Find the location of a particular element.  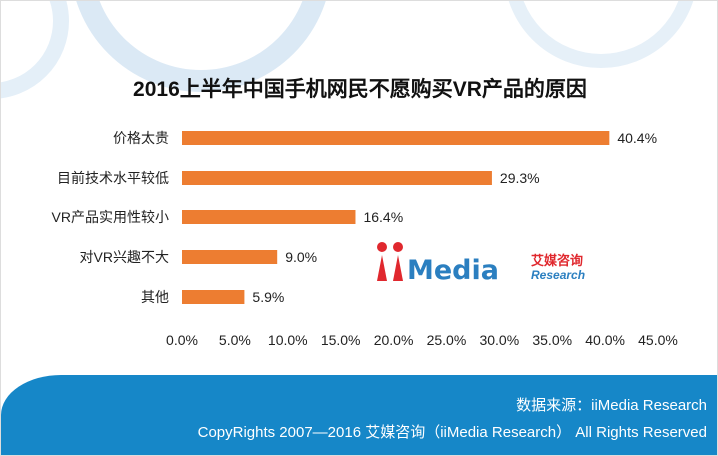

x-tick-label: 25.0% is located at coordinates (447, 340).